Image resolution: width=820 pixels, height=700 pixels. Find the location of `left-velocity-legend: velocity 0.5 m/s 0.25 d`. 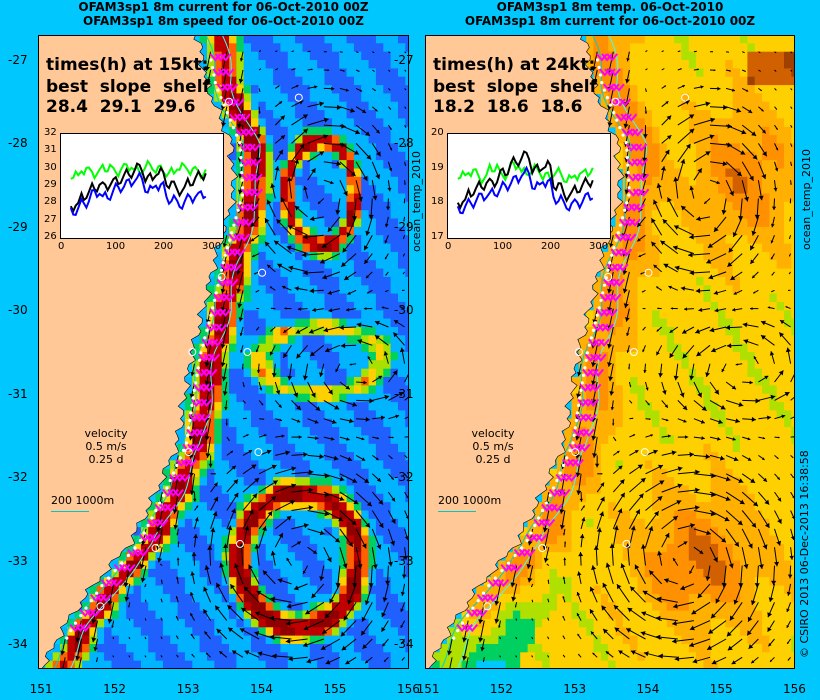

left-velocity-legend: velocity 0.5 m/s 0.25 d is located at coordinates (106, 446).